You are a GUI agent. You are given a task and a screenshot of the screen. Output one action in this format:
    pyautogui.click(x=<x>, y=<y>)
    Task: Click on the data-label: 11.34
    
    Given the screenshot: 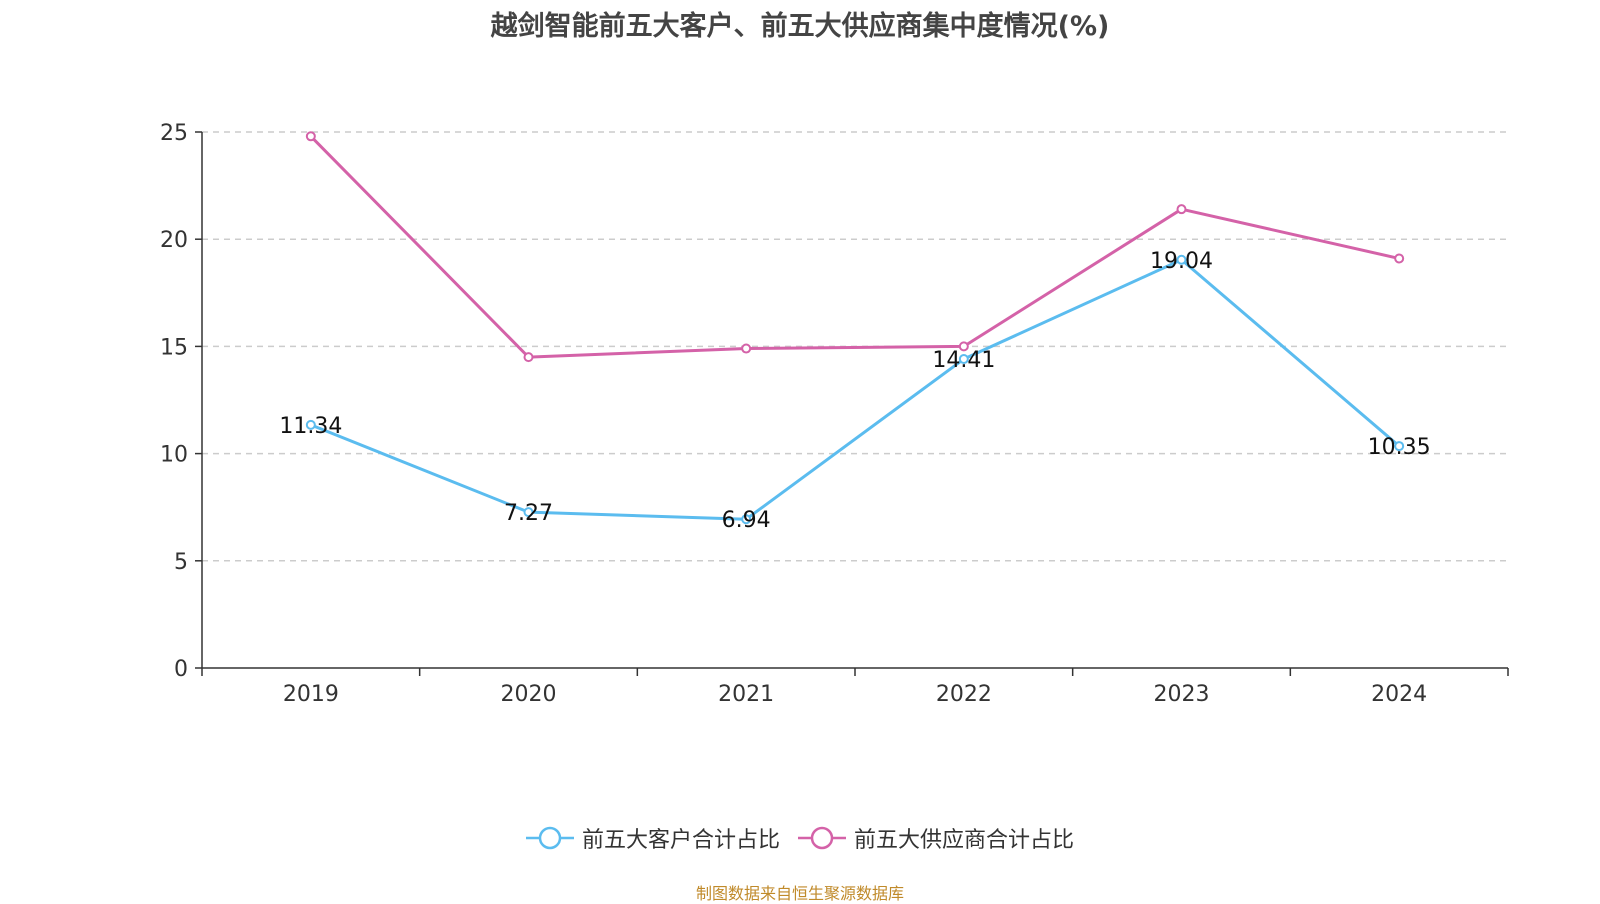 What is the action you would take?
    pyautogui.click(x=310, y=426)
    